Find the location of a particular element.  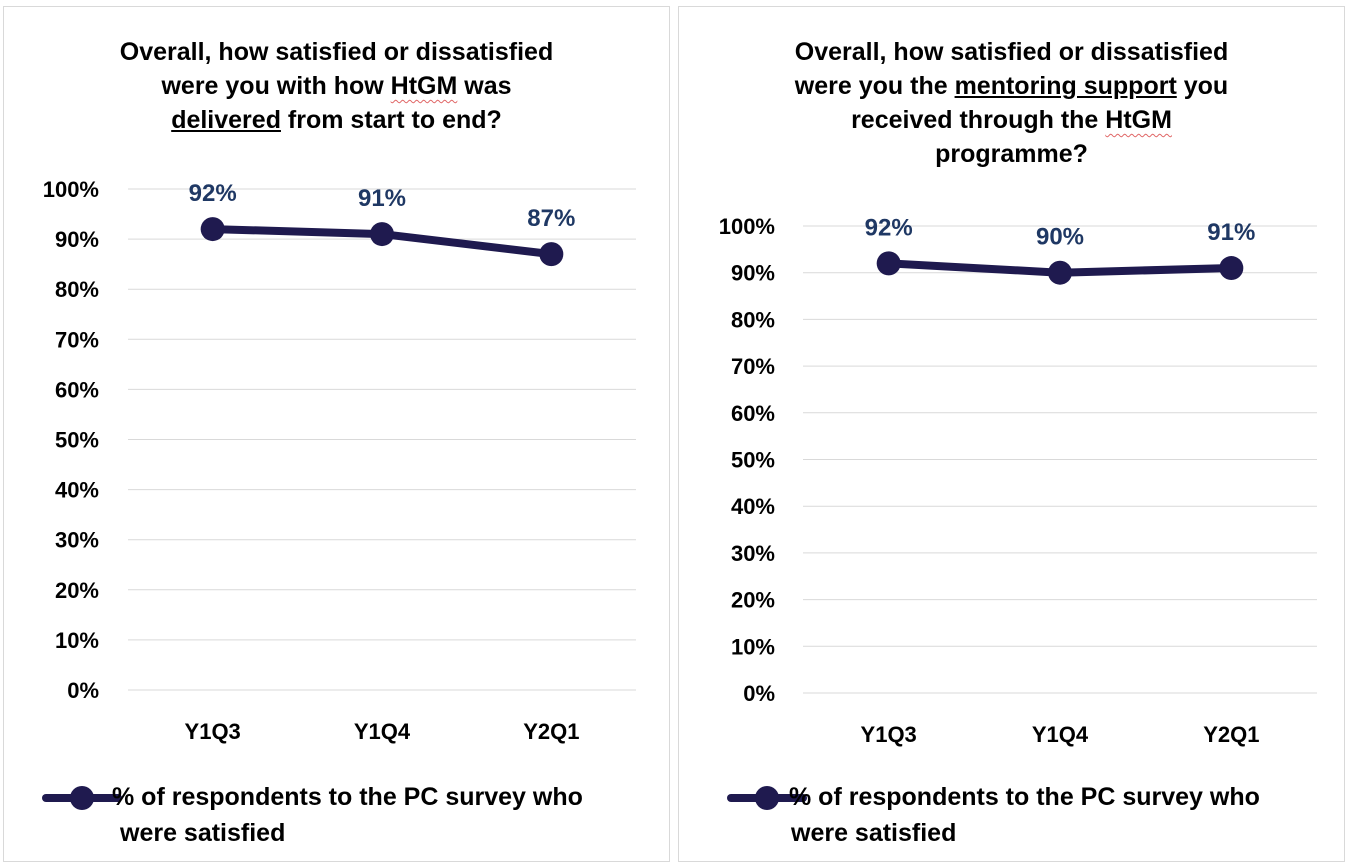

chart-title-segment: received through the is located at coordinates (978, 120).